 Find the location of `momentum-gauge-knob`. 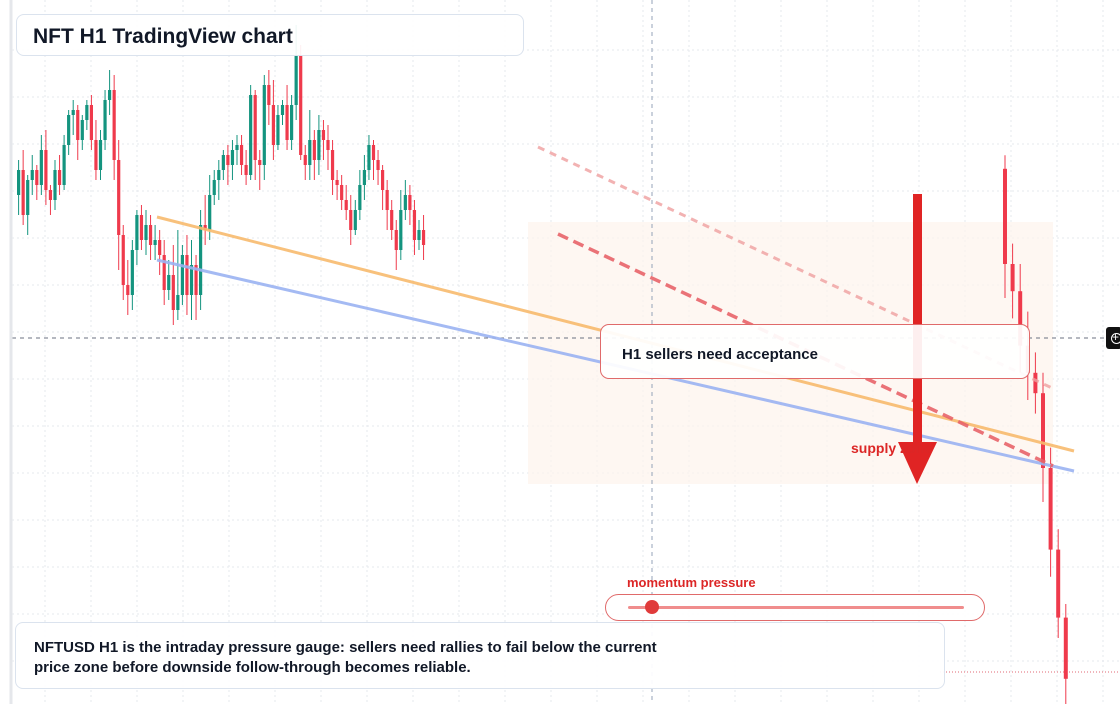

momentum-gauge-knob is located at coordinates (651, 607).